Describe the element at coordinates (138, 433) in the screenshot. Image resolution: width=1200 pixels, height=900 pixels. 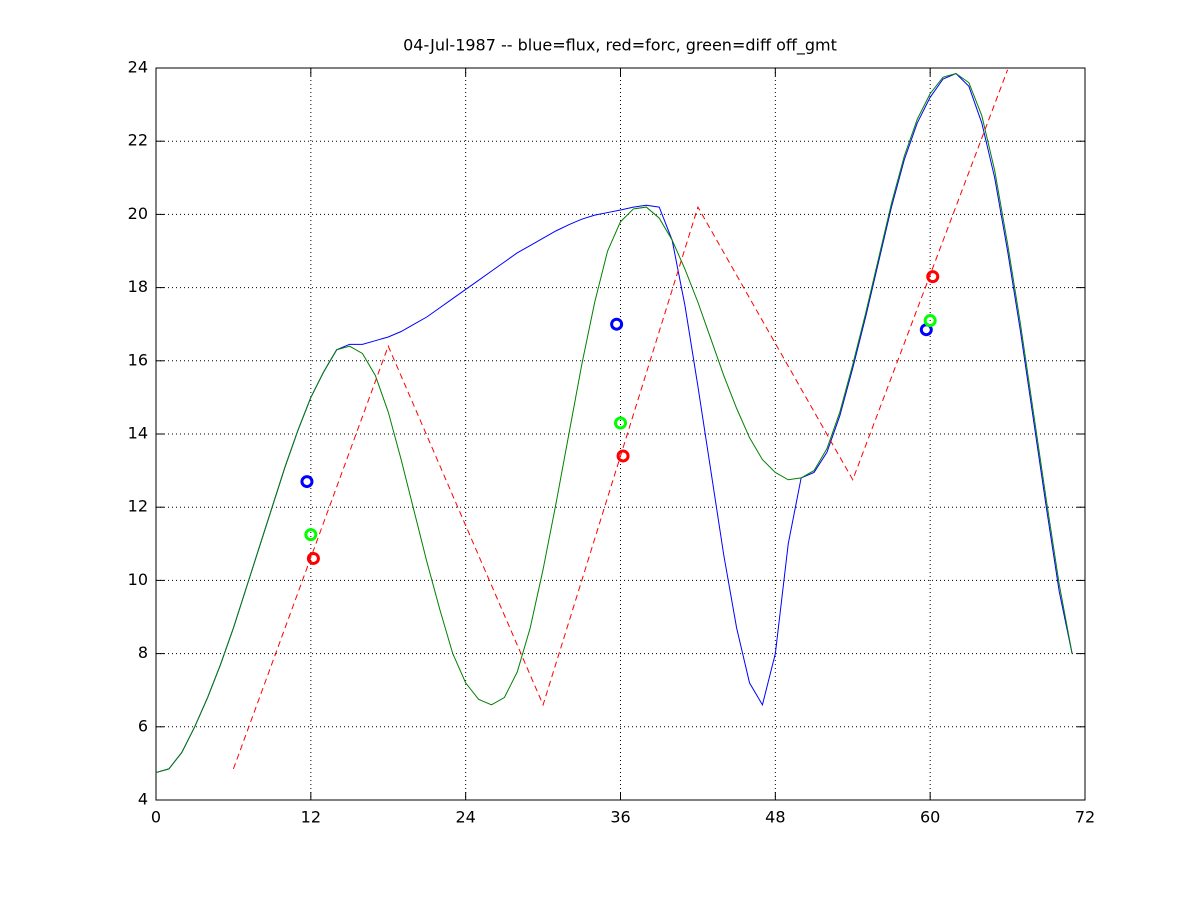
I see `y-tick-label: 14` at that location.